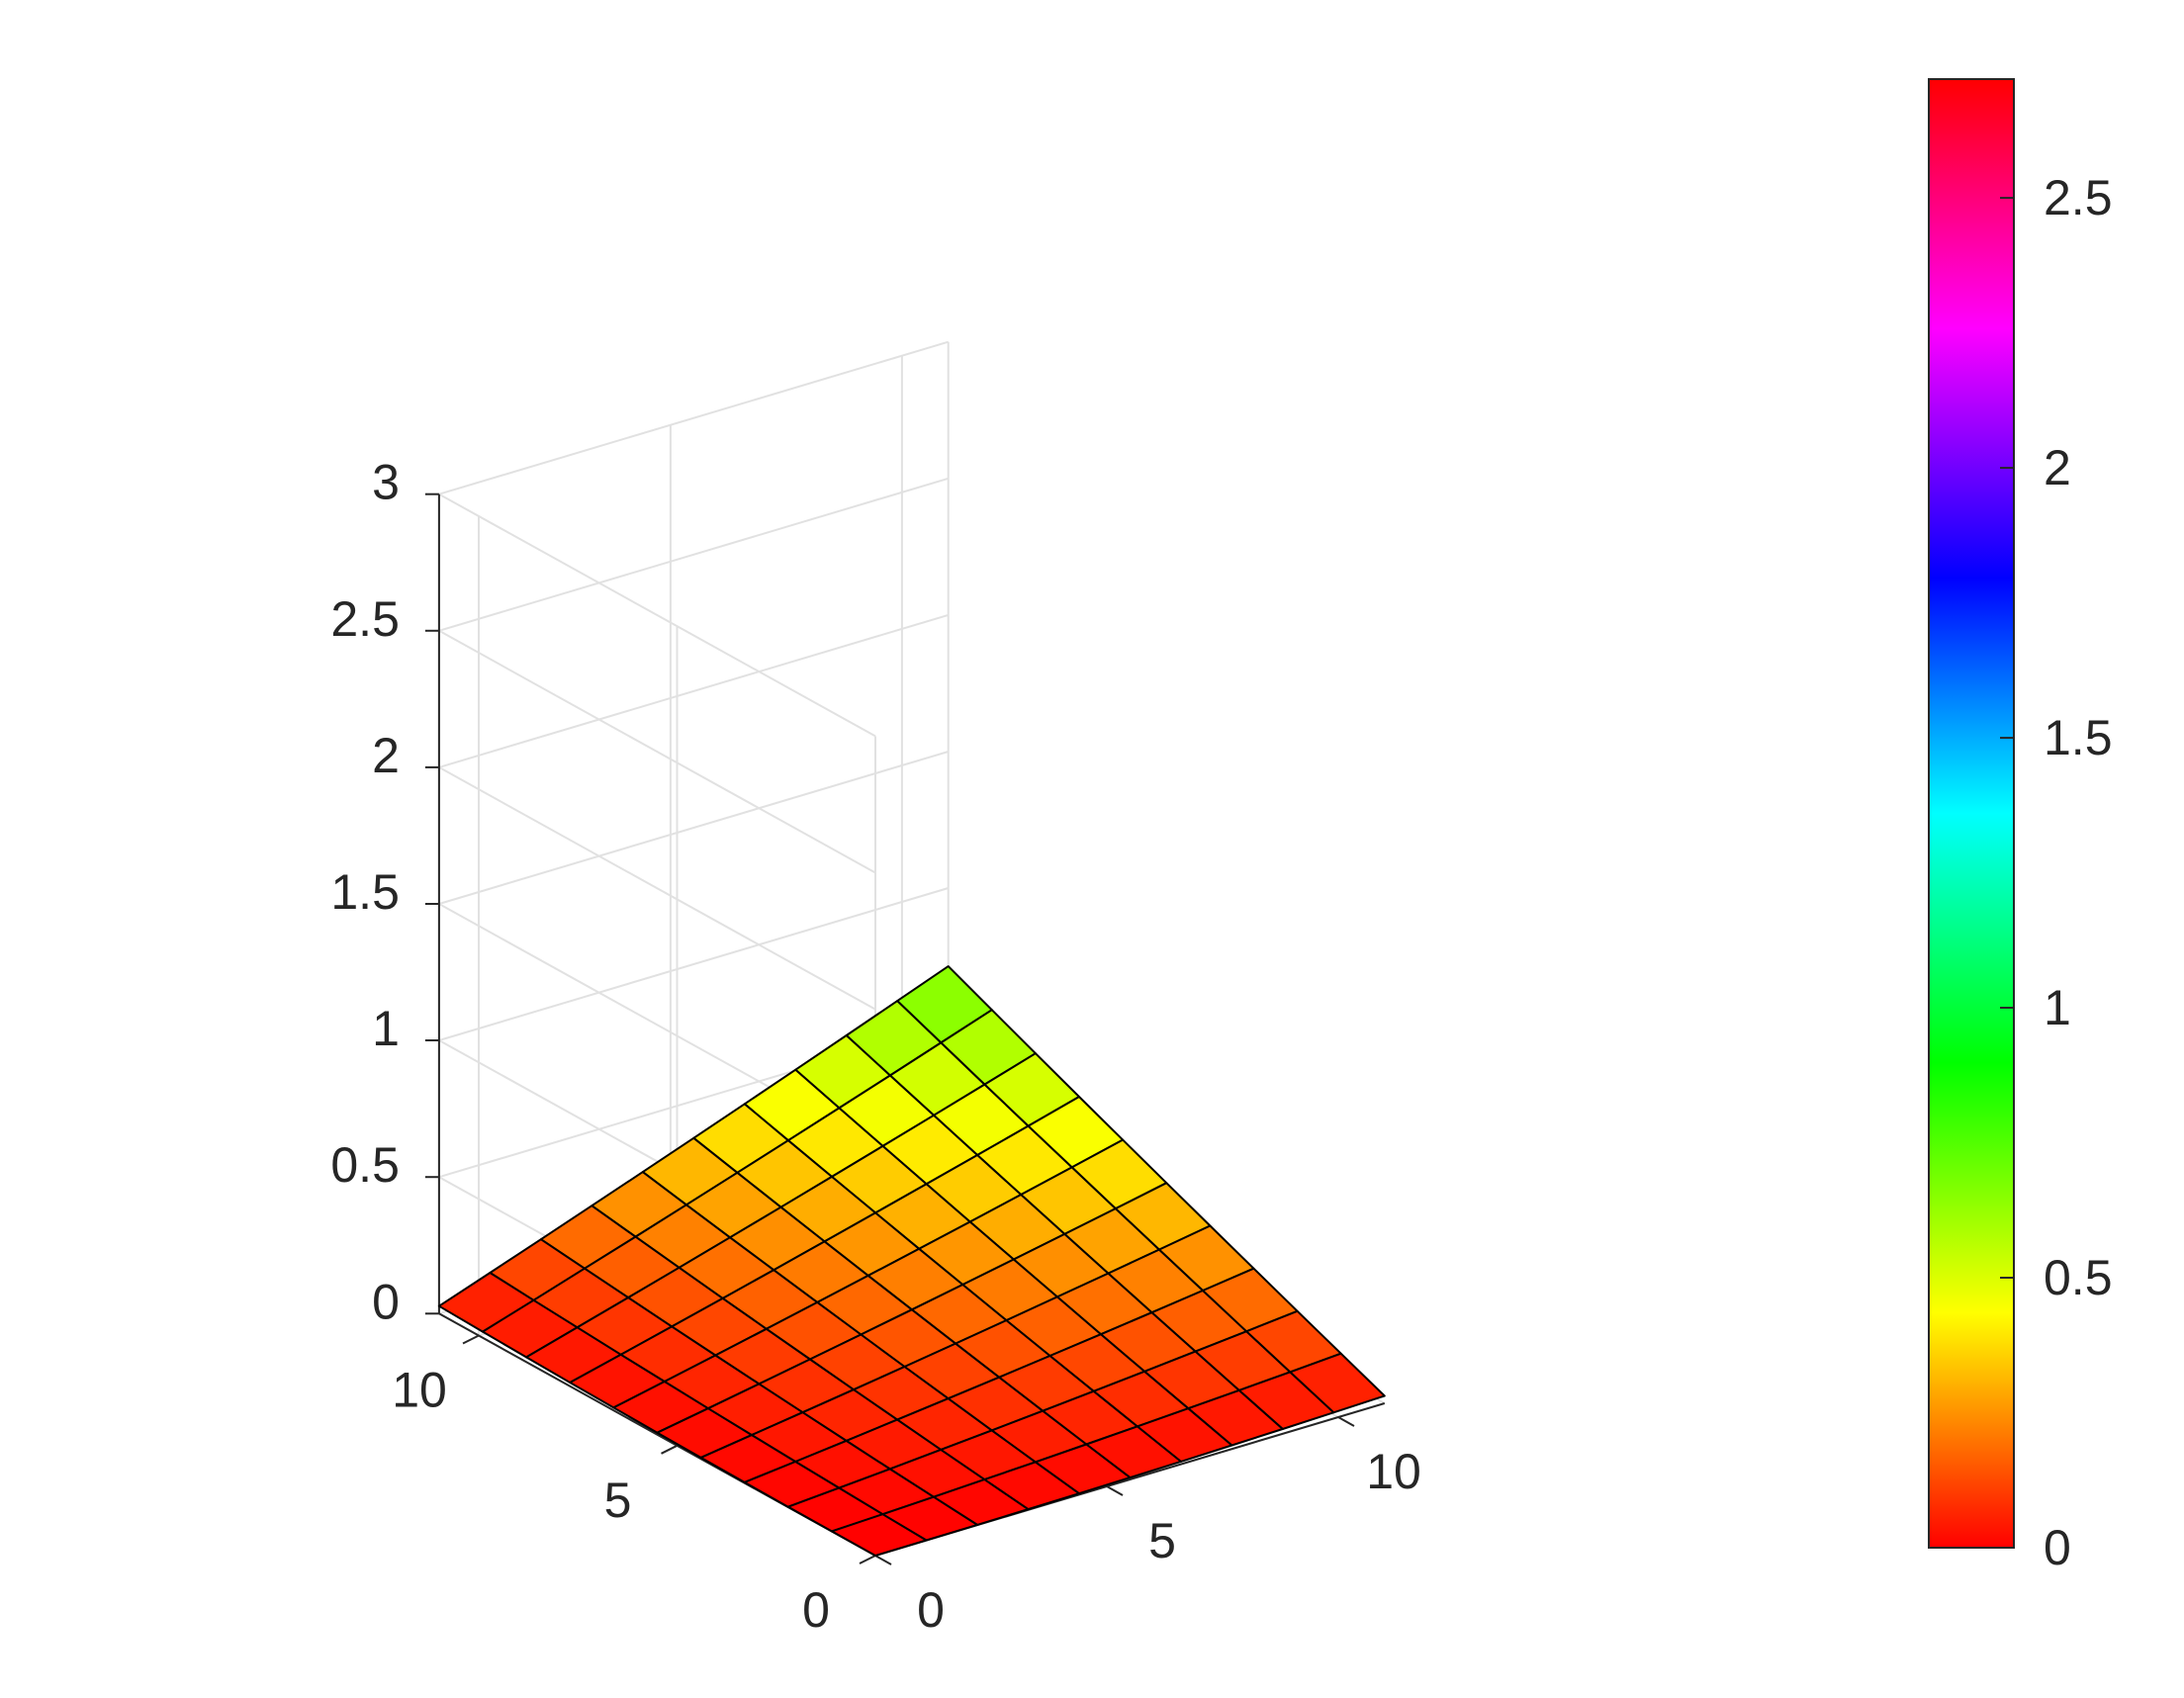  I want to click on z-tick-label: 3, so click(386, 482).